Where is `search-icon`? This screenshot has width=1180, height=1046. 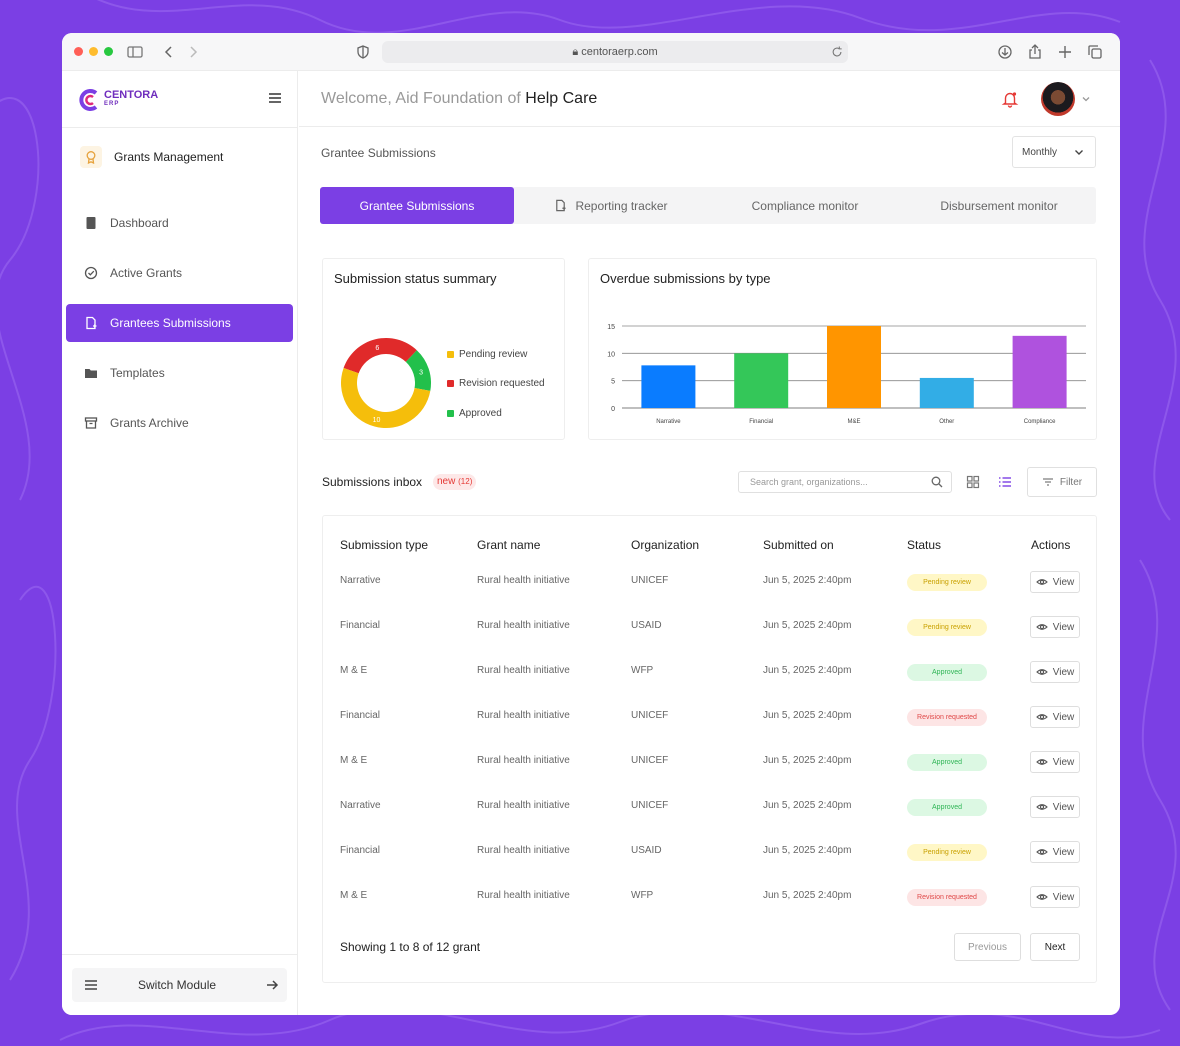 search-icon is located at coordinates (937, 482).